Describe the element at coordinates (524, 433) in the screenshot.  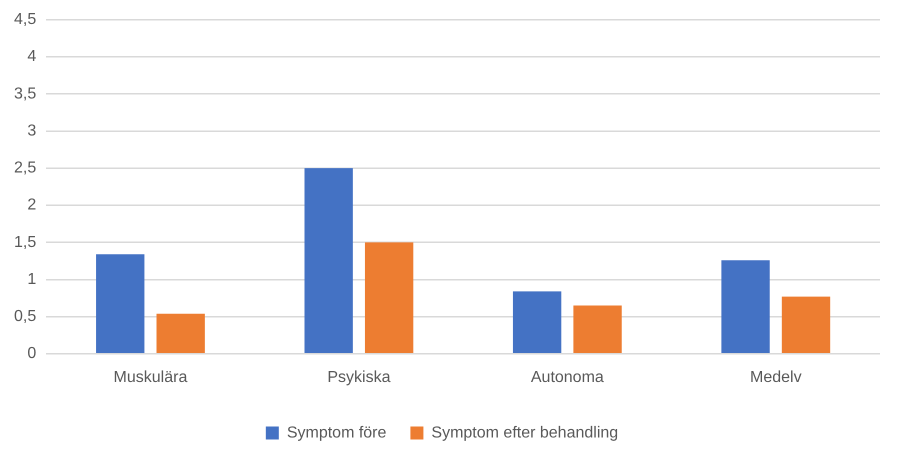
I see `legend-label: Symptom efter behandling` at that location.